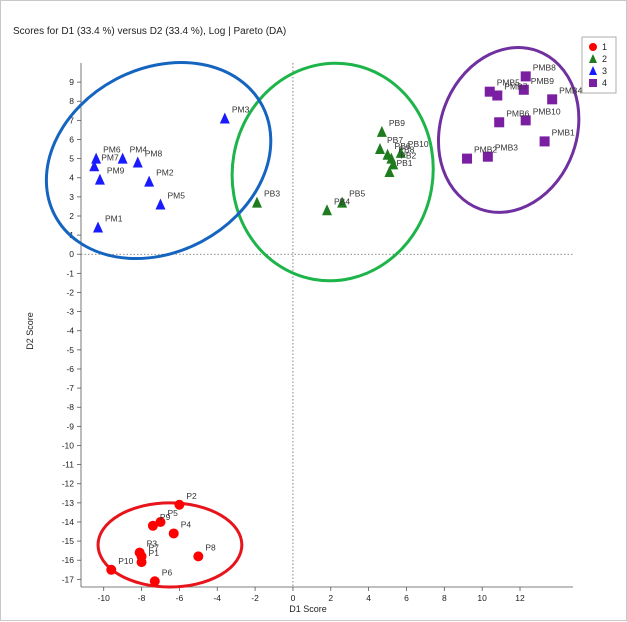  I want to click on point-pm2, so click(149, 181).